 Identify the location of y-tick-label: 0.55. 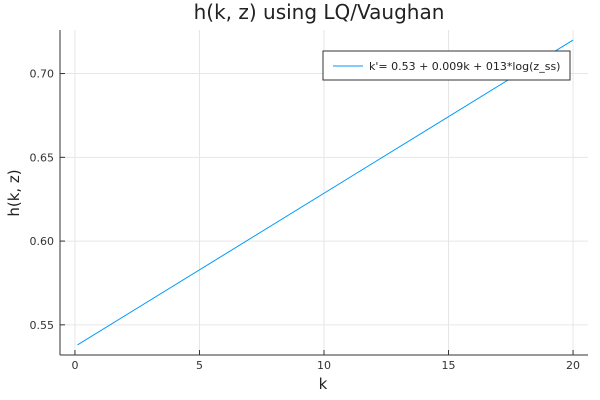
(42, 325).